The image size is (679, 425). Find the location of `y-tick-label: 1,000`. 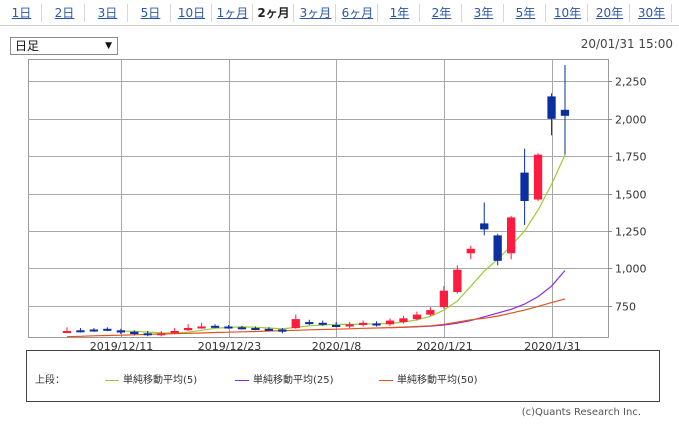

y-tick-label: 1,000 is located at coordinates (631, 269).